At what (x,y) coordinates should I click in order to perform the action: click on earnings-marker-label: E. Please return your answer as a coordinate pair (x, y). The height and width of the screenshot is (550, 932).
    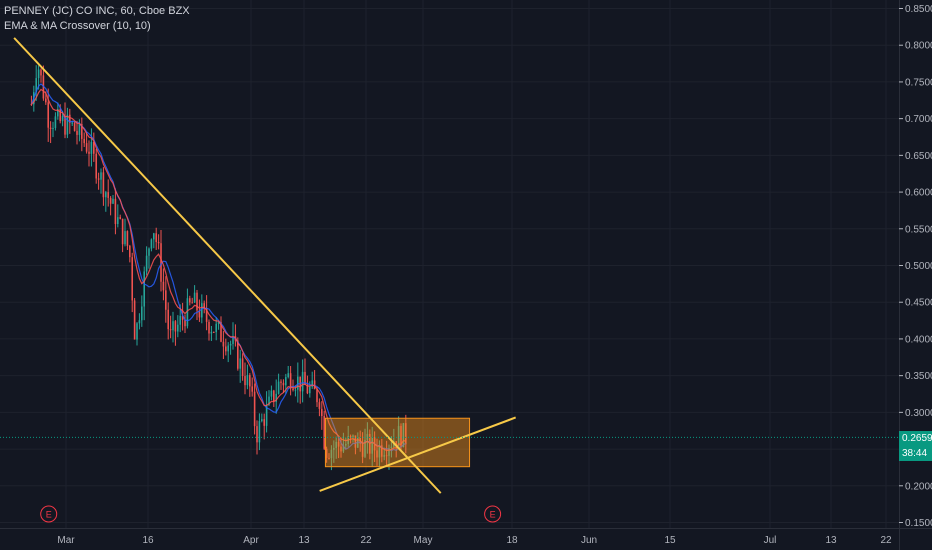
    Looking at the image, I should click on (49, 515).